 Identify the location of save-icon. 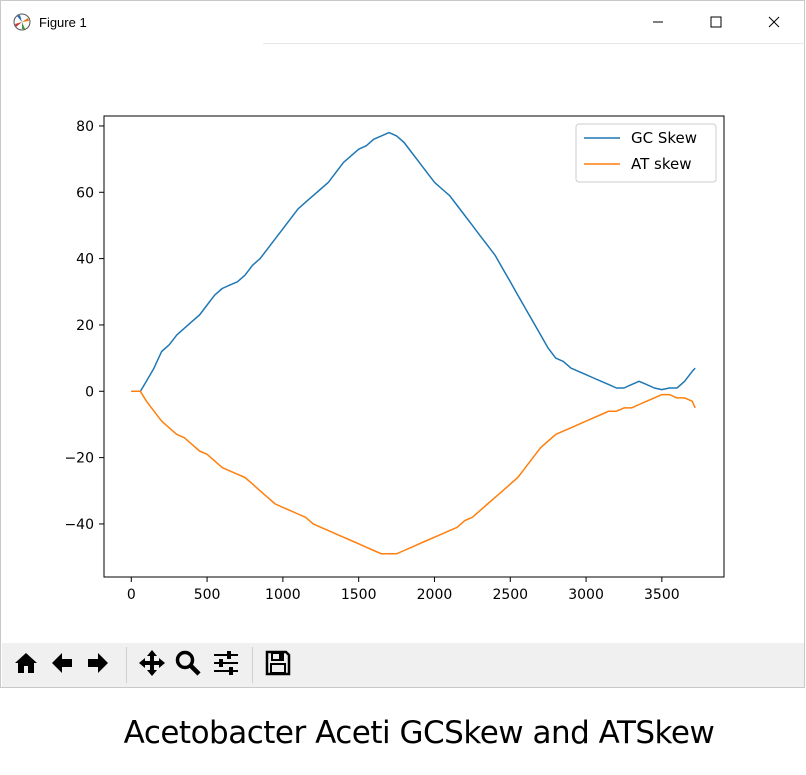
(278, 665).